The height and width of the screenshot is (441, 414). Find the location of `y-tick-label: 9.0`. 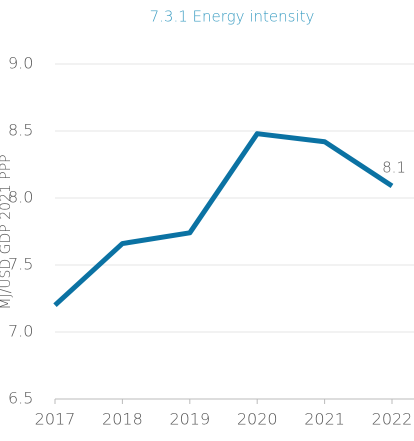

y-tick-label: 9.0 is located at coordinates (20, 63).